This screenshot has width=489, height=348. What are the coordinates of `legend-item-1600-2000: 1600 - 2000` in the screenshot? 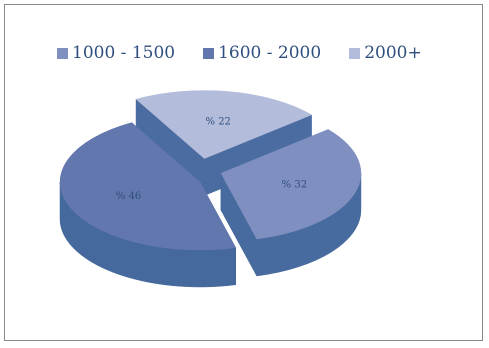 It's located at (262, 53).